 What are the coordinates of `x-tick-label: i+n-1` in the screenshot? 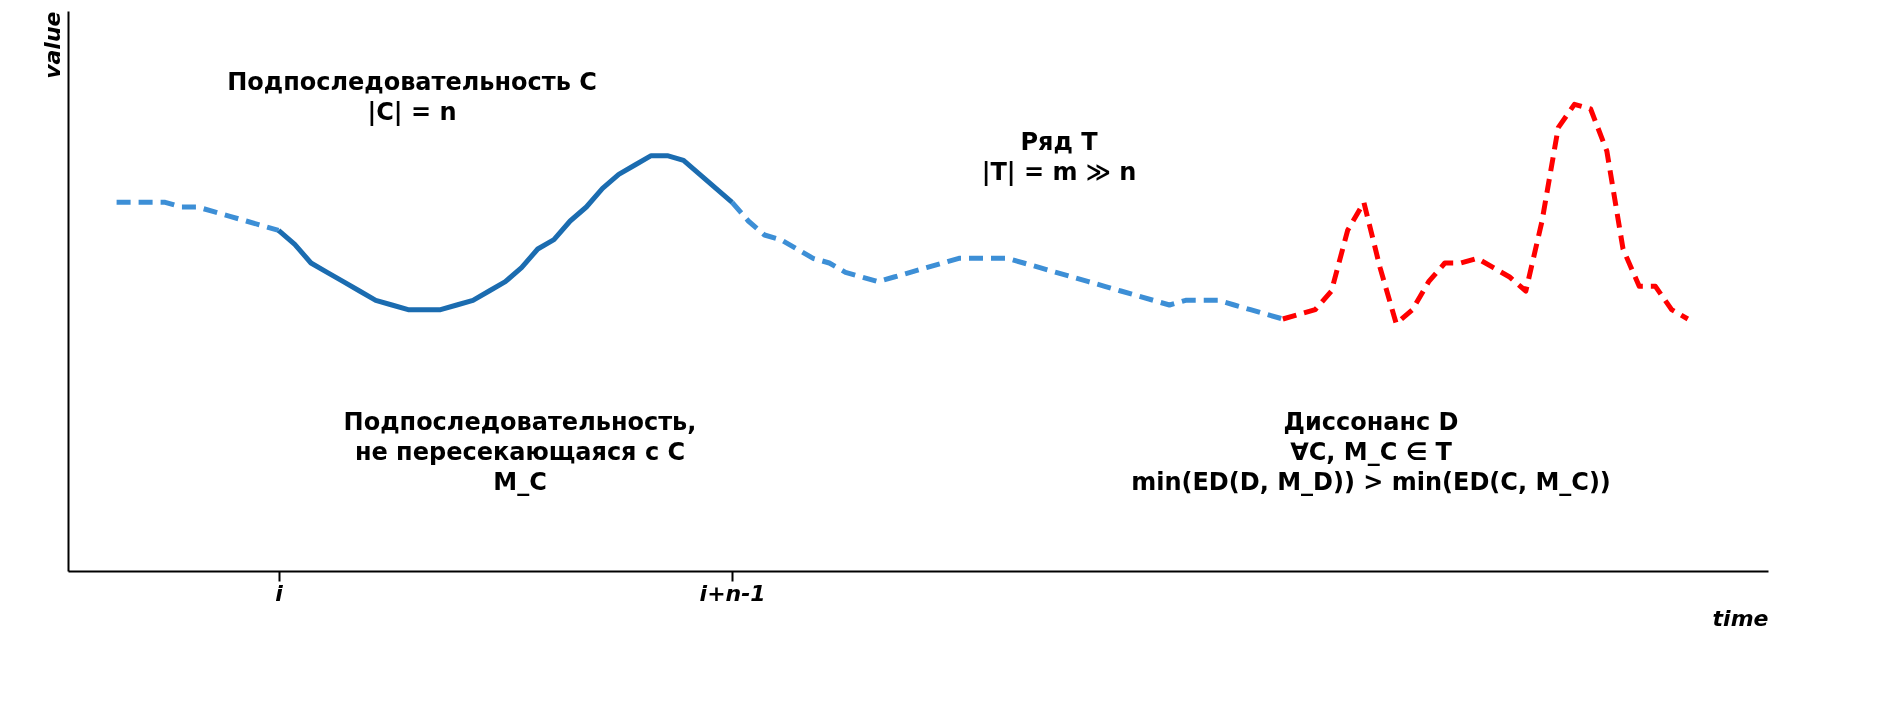 It's located at (732, 593).